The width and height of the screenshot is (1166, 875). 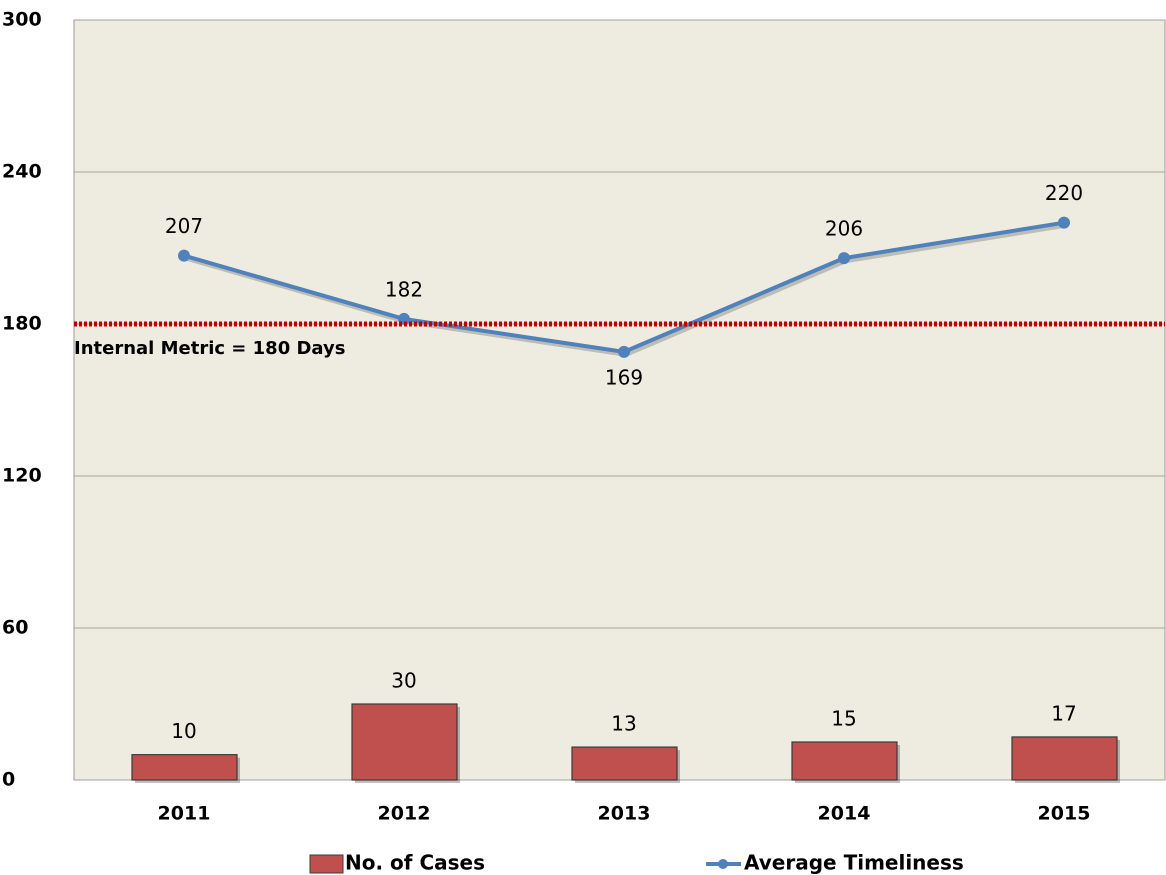 I want to click on y-tick-label: 240, so click(x=22, y=172).